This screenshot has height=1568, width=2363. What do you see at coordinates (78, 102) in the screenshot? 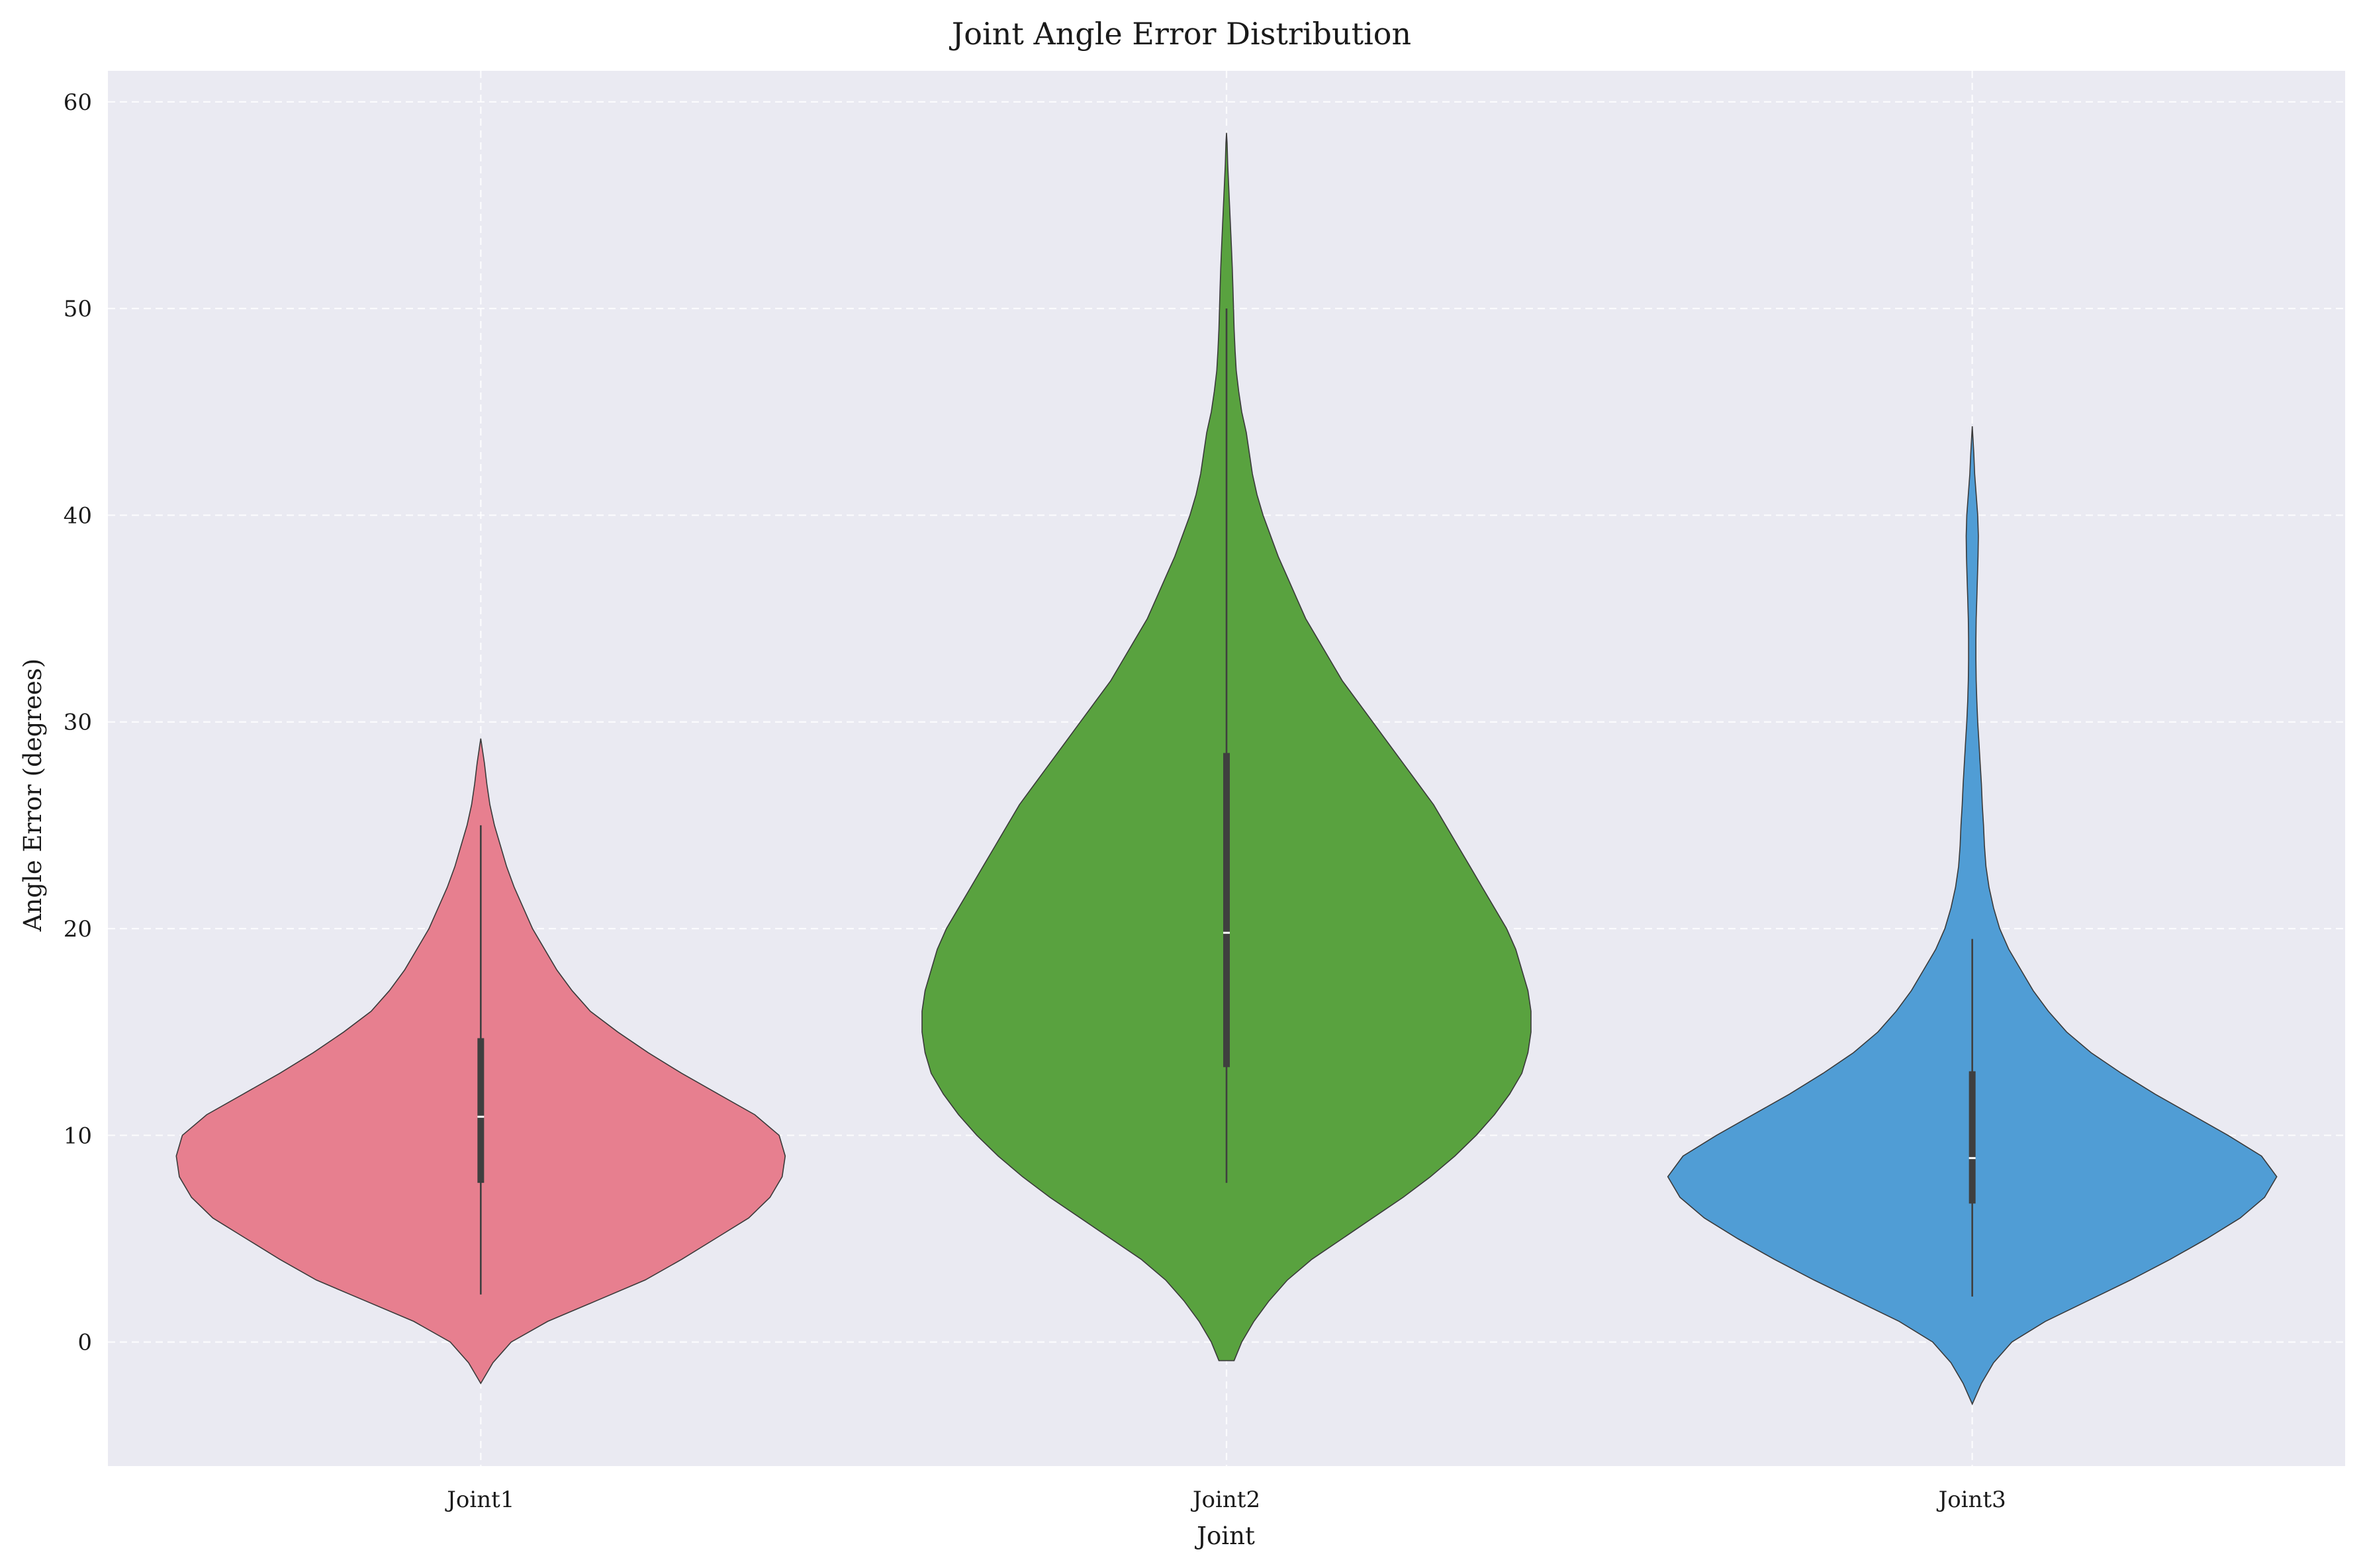
I see `y-tick-label: 60` at bounding box center [78, 102].